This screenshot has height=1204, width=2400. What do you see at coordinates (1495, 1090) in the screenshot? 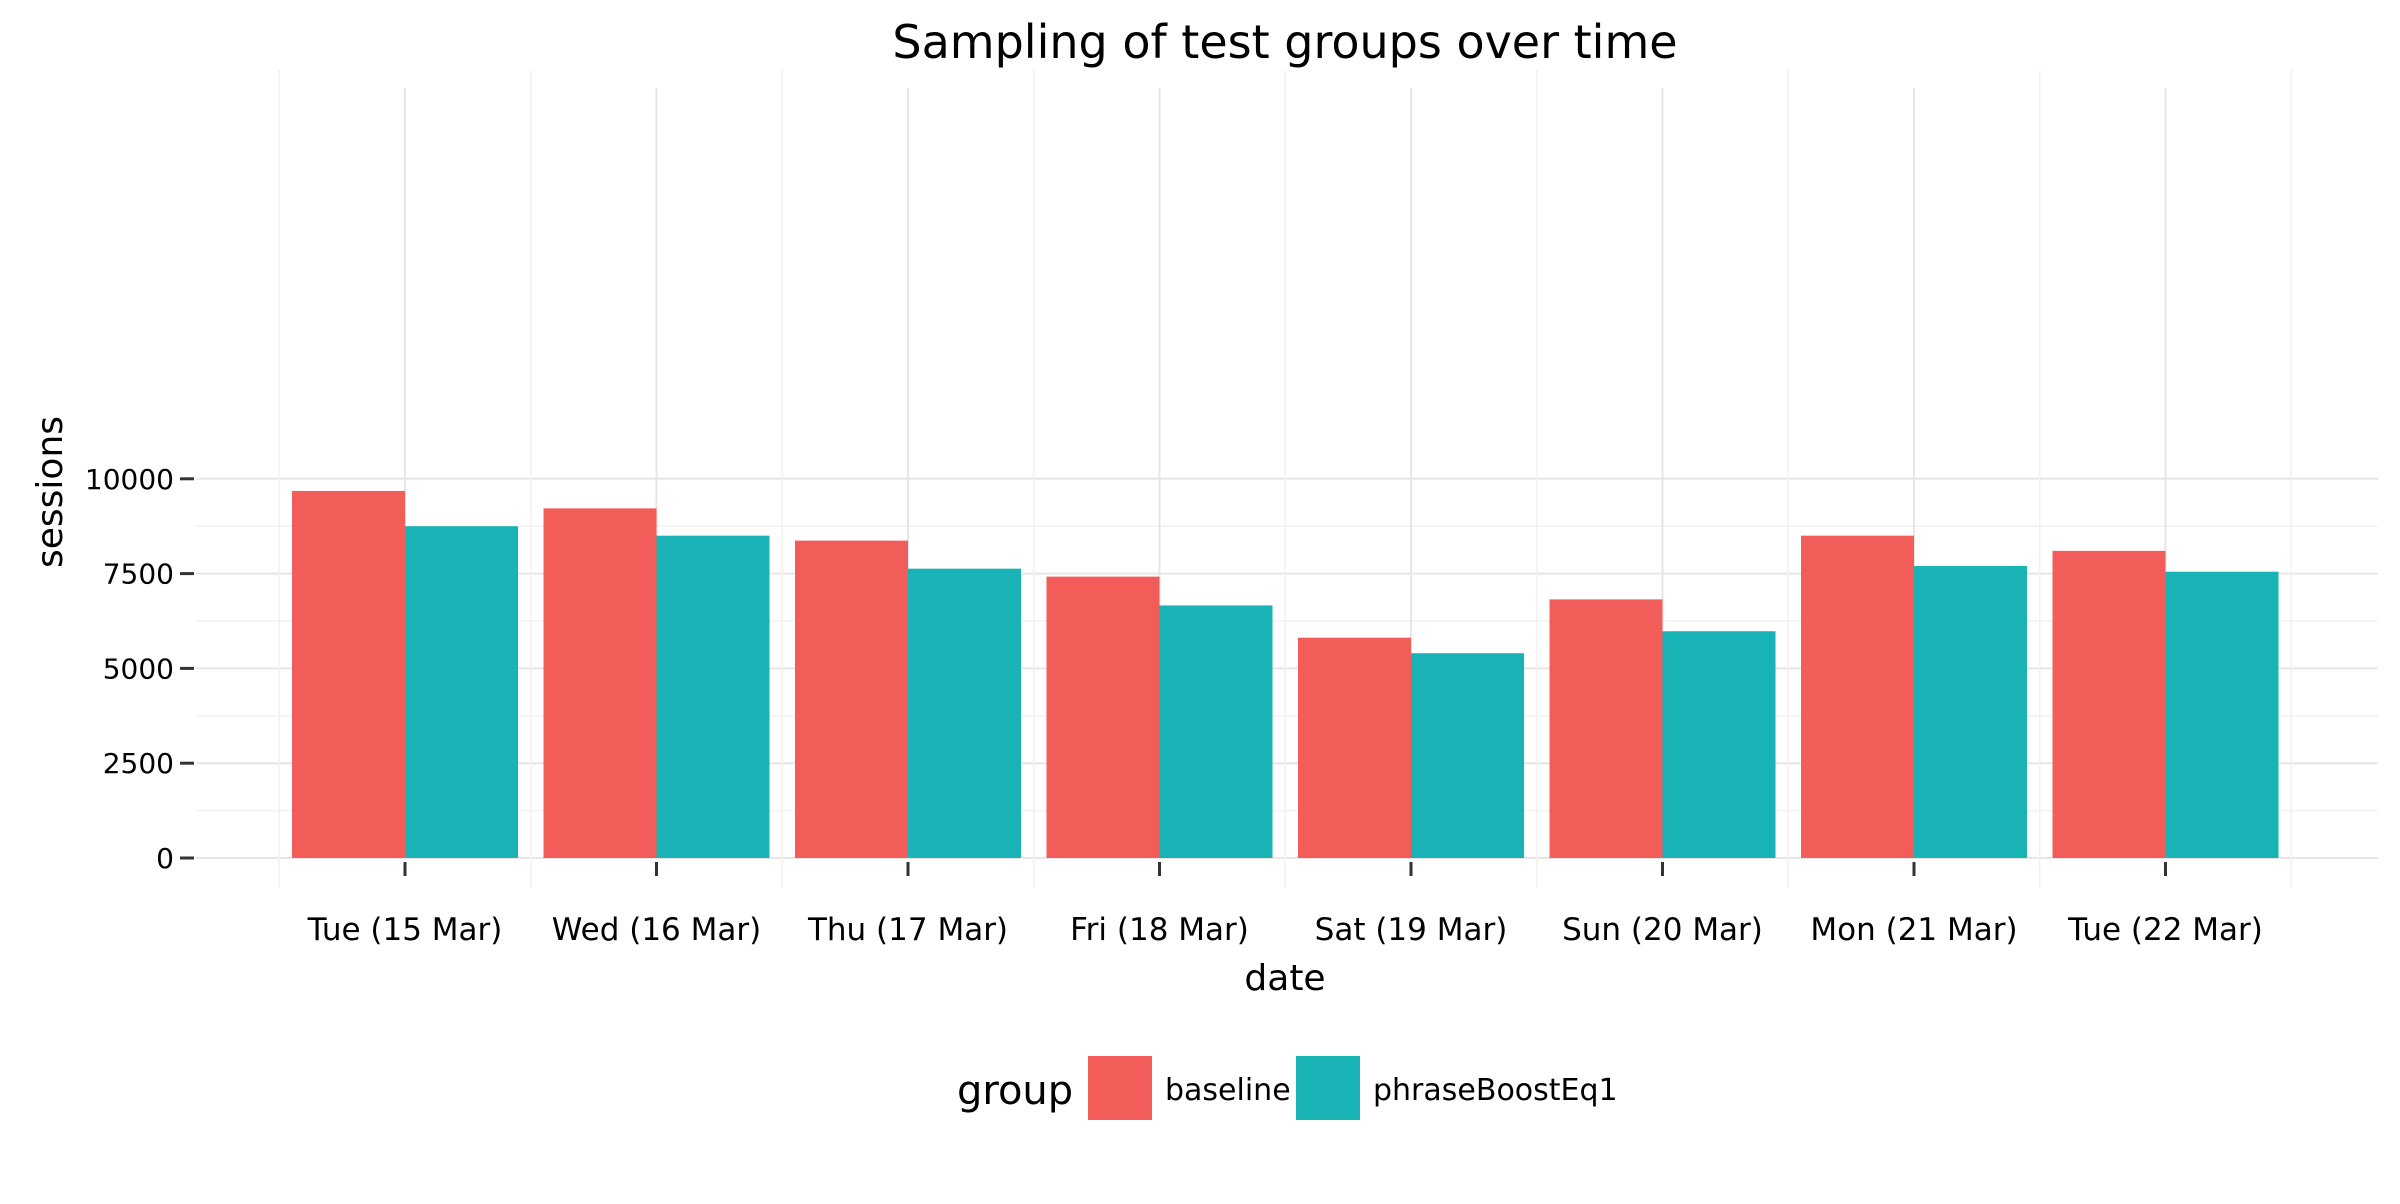
I see `legend-label-phraseboosteq1: phraseBoostEq1` at bounding box center [1495, 1090].